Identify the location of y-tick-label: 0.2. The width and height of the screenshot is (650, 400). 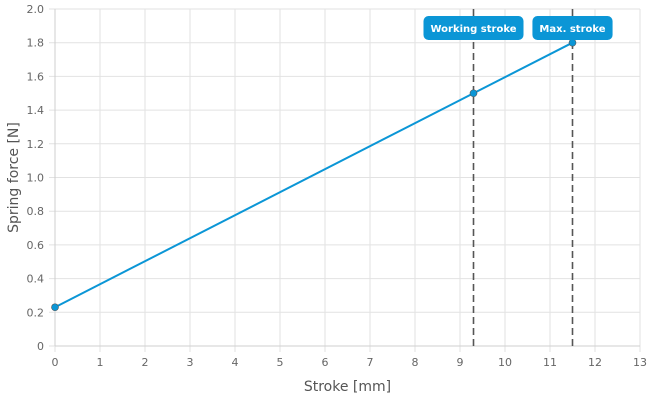
(36, 312).